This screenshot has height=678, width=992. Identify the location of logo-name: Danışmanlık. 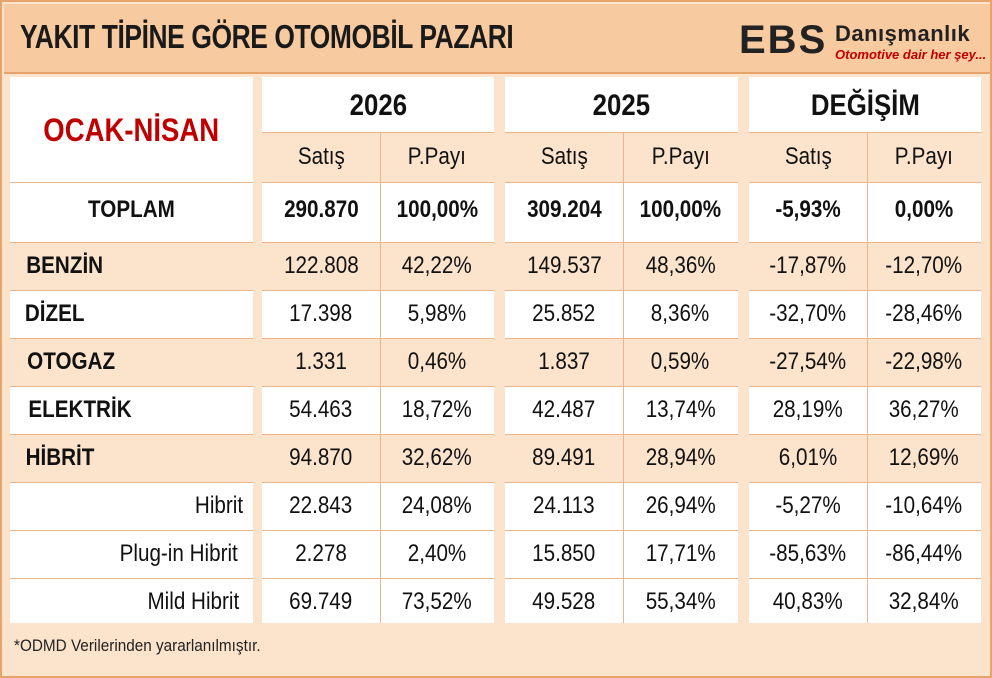
(903, 33).